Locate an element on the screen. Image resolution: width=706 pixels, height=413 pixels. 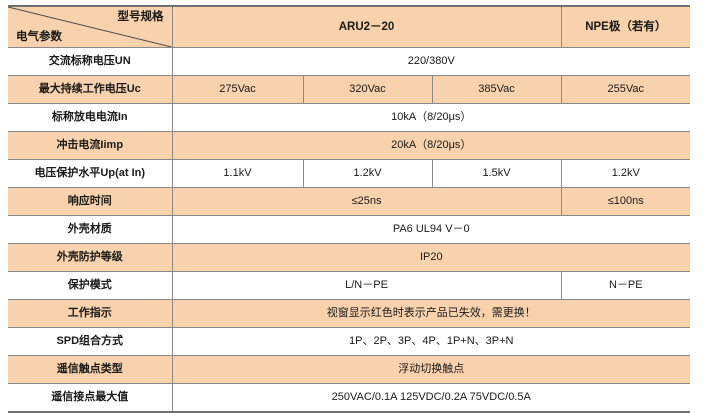
table-row: SPD组合方式 1P、2P、3P、4P、1P+N、3P+N is located at coordinates (349, 341).